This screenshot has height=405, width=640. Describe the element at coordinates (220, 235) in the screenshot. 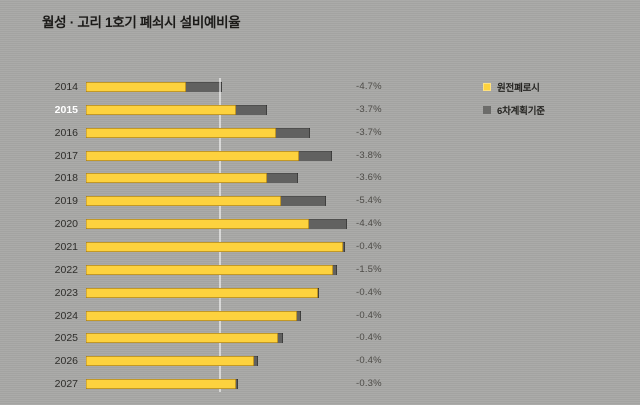

I see `reference-line` at that location.